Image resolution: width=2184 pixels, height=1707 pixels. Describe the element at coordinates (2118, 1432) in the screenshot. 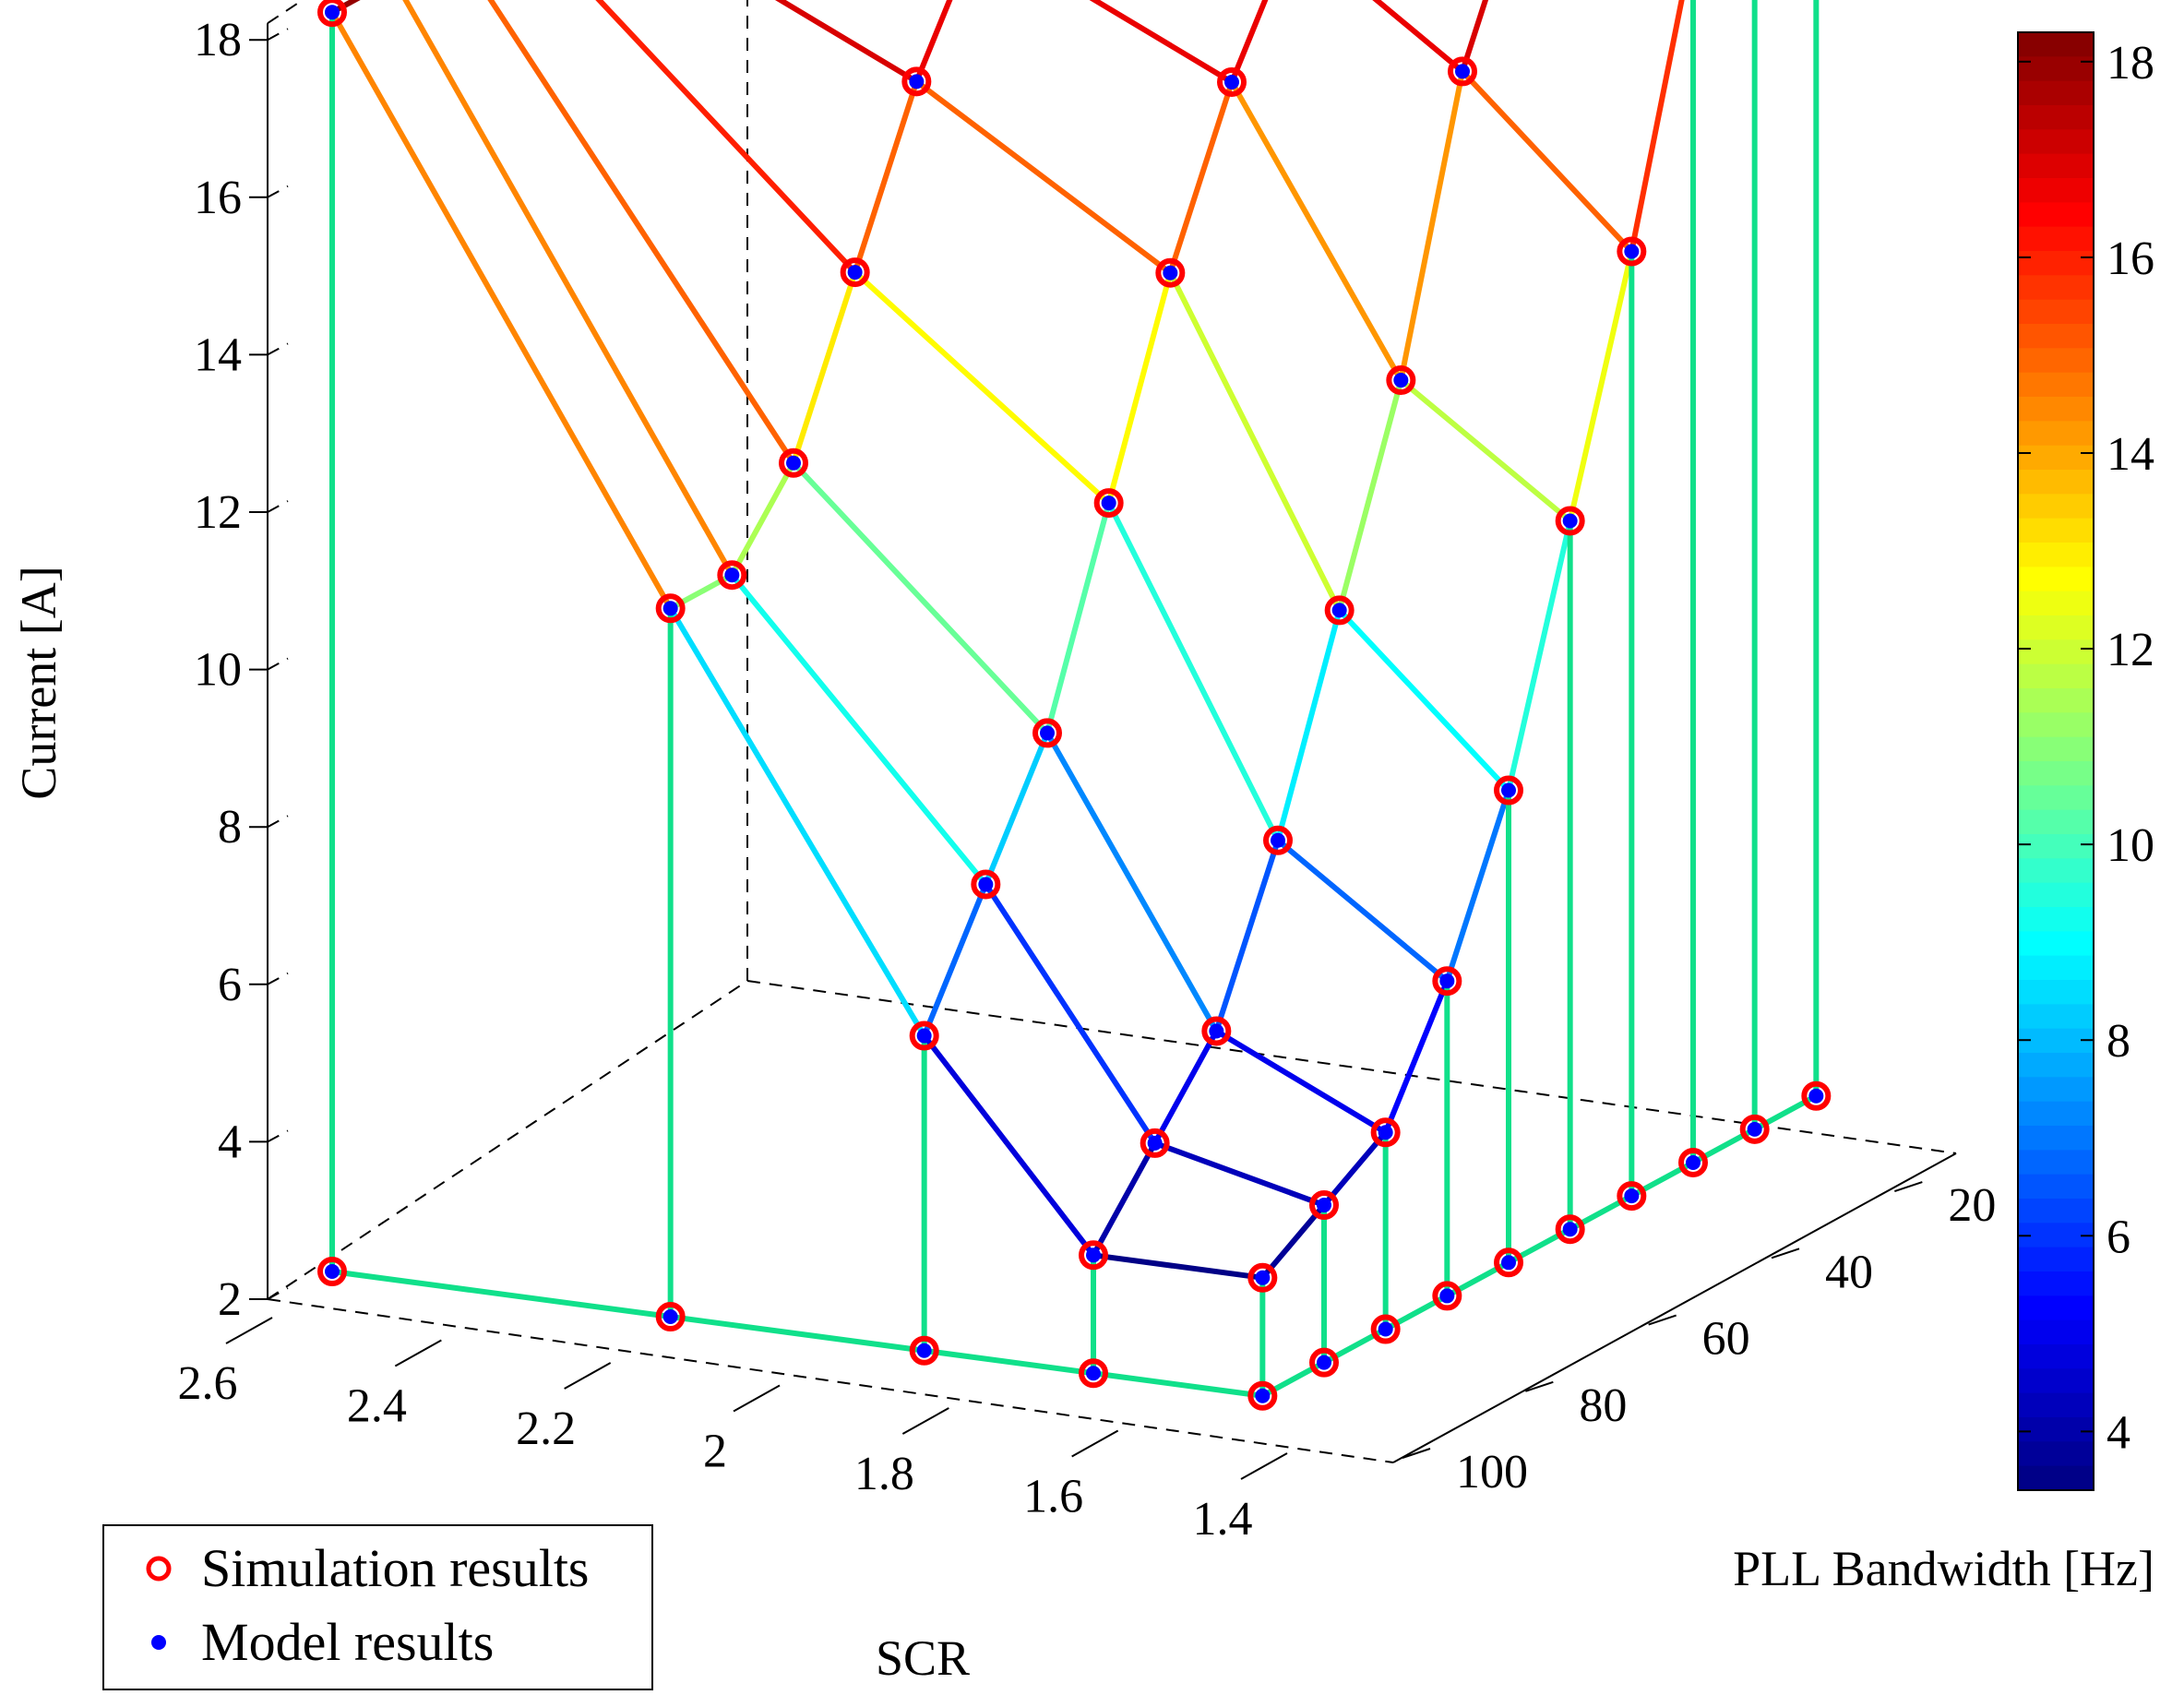

I see `colorbar-tick-label: 4` at that location.